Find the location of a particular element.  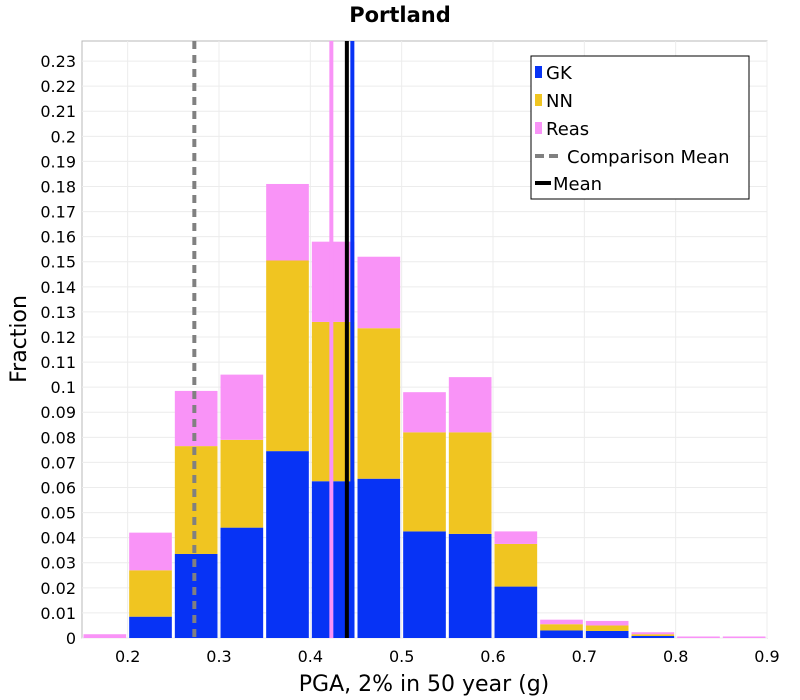

y-tick-label: 0.08 is located at coordinates (58, 437).